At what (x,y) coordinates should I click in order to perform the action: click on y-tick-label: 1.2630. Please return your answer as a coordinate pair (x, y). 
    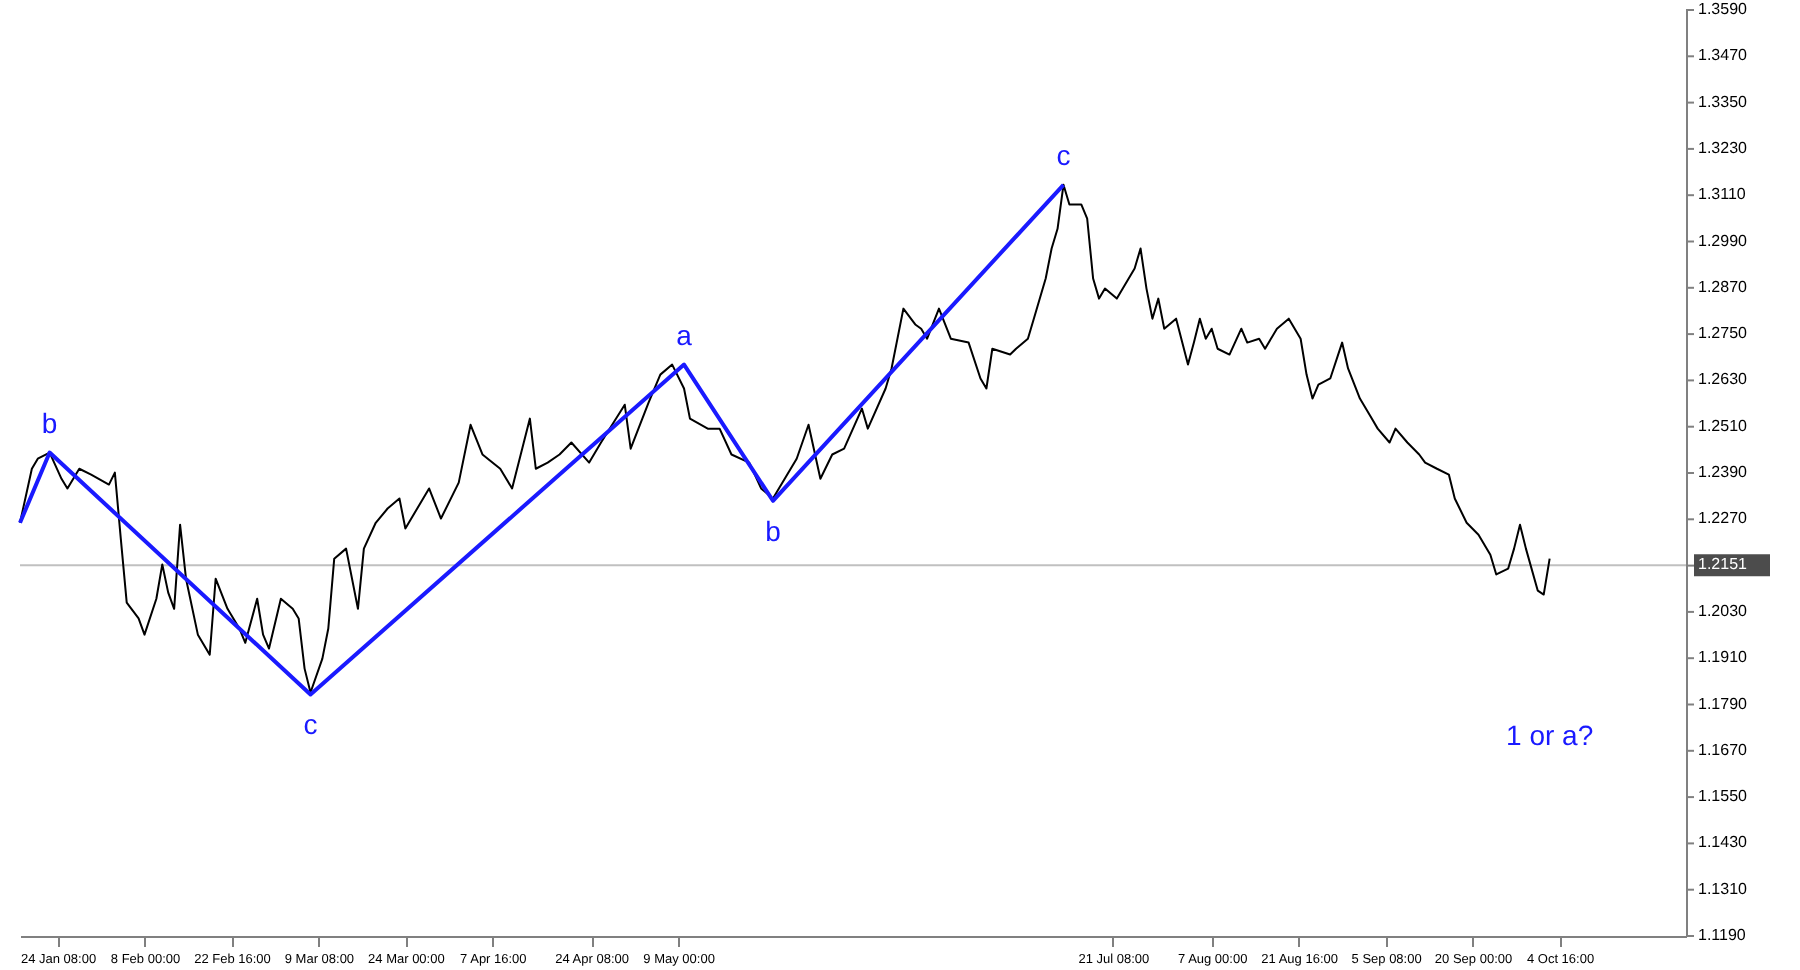
    Looking at the image, I should click on (1723, 379).